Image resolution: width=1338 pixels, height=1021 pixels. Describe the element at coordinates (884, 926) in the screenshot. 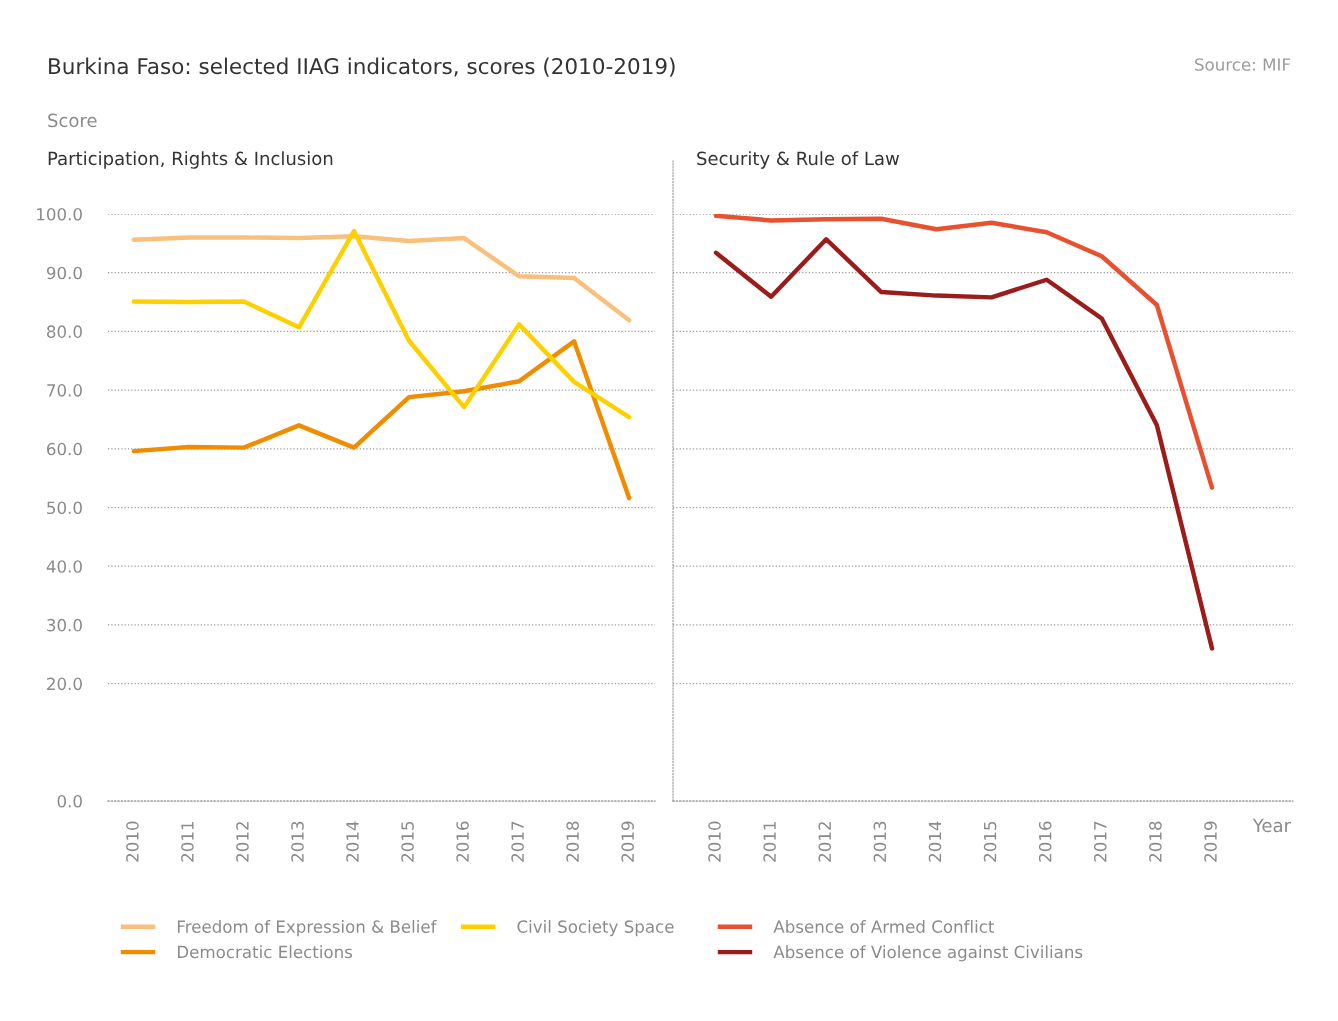

I see `legend-label: Absence of Armed Conflict` at that location.